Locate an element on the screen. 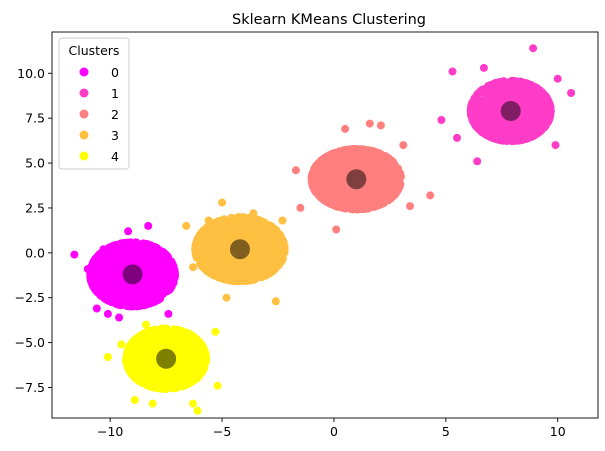  cluster-2-points is located at coordinates (363, 176).